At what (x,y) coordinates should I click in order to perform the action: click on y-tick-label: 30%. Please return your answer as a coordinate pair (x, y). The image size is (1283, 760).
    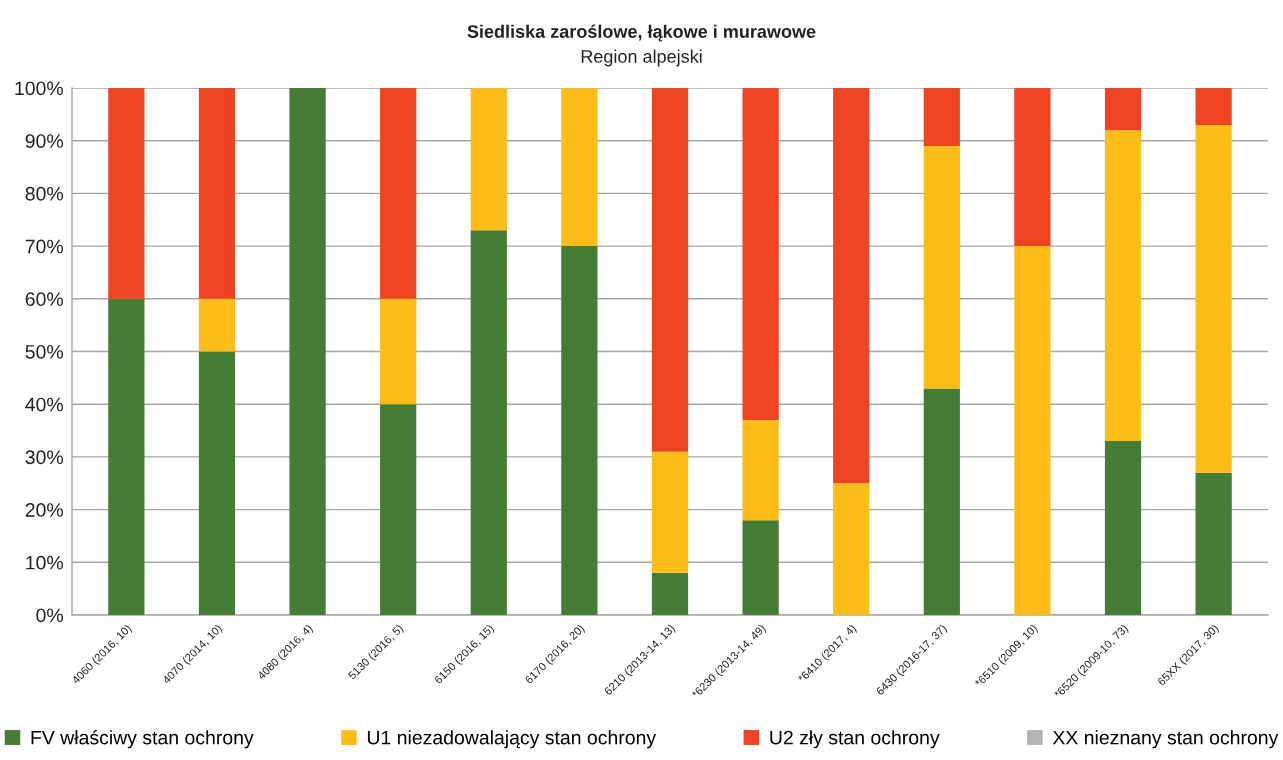
    Looking at the image, I should click on (44, 457).